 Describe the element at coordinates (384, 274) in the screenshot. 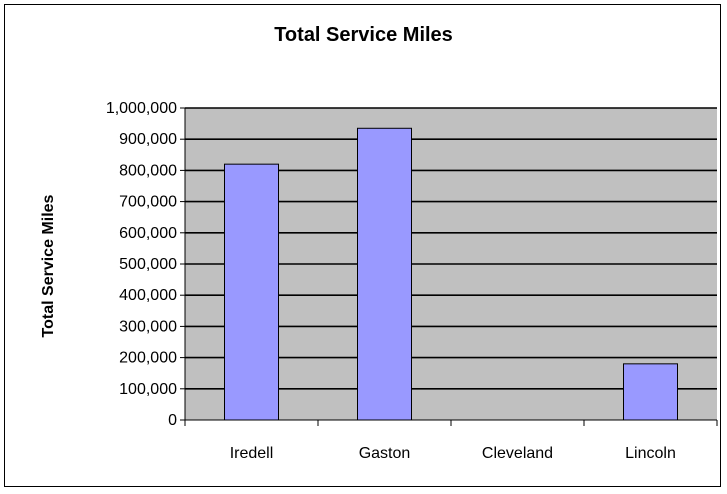

I see `bar-gaston` at that location.